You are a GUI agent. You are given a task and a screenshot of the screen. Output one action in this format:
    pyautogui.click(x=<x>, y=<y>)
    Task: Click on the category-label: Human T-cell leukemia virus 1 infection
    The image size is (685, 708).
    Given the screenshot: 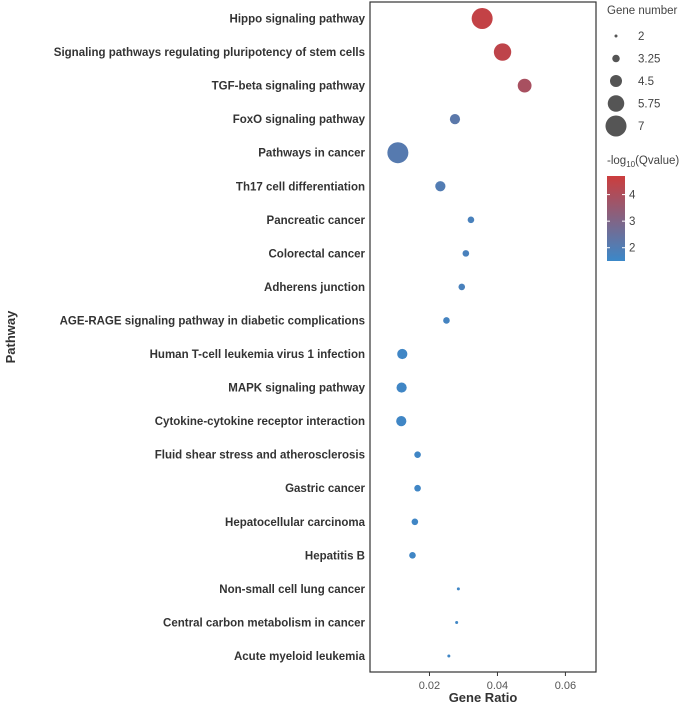 What is the action you would take?
    pyautogui.click(x=257, y=355)
    